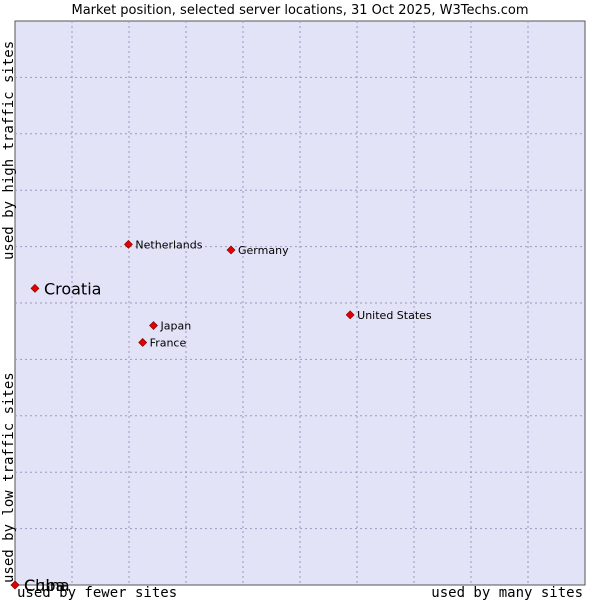 The height and width of the screenshot is (600, 600). What do you see at coordinates (153, 325) in the screenshot?
I see `point-marker-japan` at bounding box center [153, 325].